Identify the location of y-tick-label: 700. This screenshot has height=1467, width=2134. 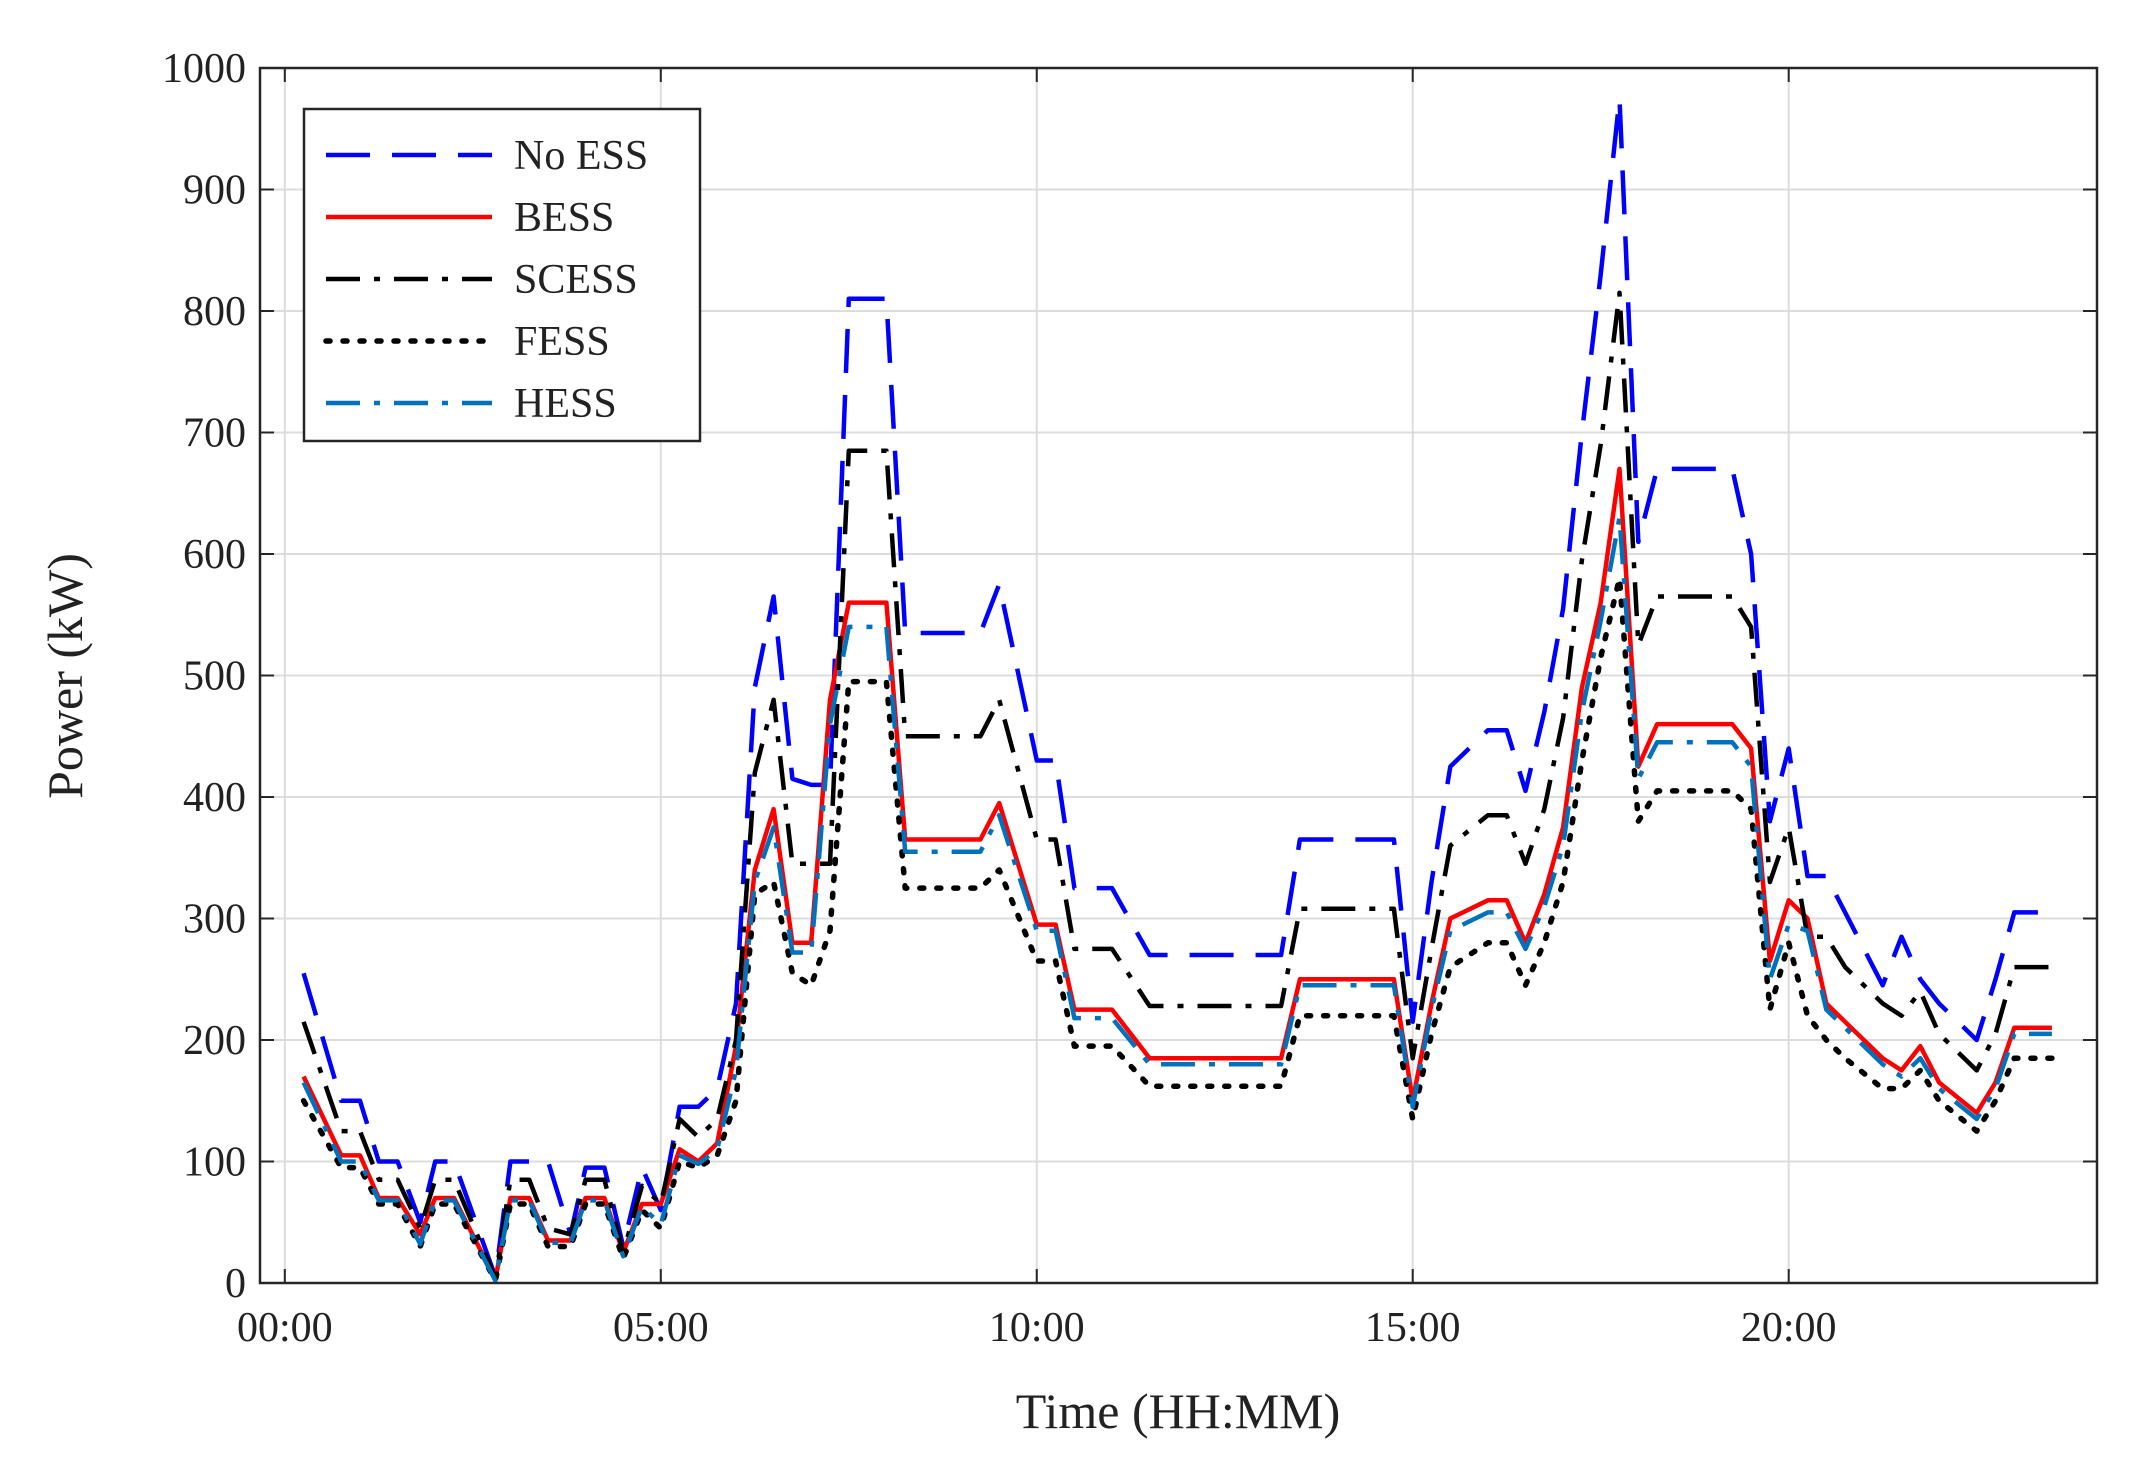
(214, 434).